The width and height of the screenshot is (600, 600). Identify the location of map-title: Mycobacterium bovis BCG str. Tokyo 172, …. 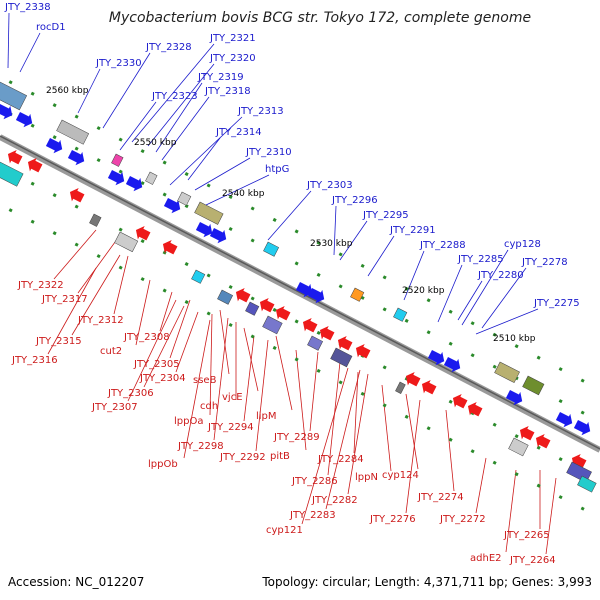
(320, 18).